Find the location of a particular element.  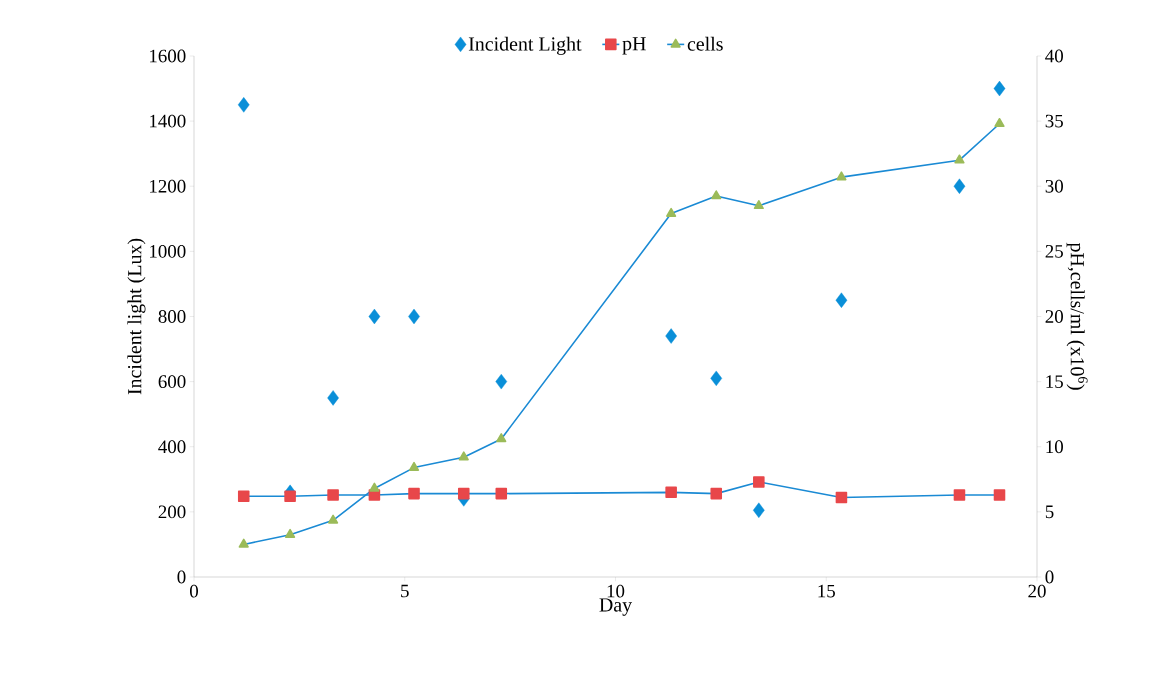

legend-label: pH is located at coordinates (634, 46).